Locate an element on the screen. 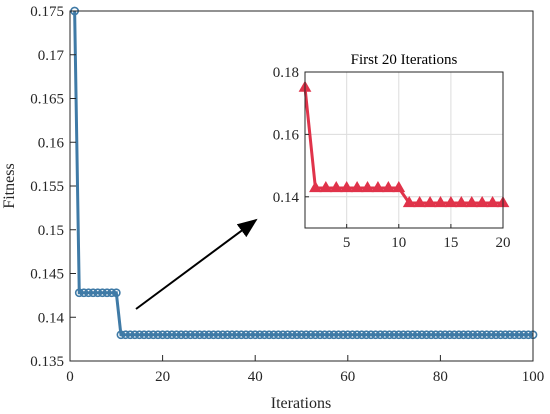 Image resolution: width=550 pixels, height=414 pixels. inset-plot-frame is located at coordinates (404, 150).